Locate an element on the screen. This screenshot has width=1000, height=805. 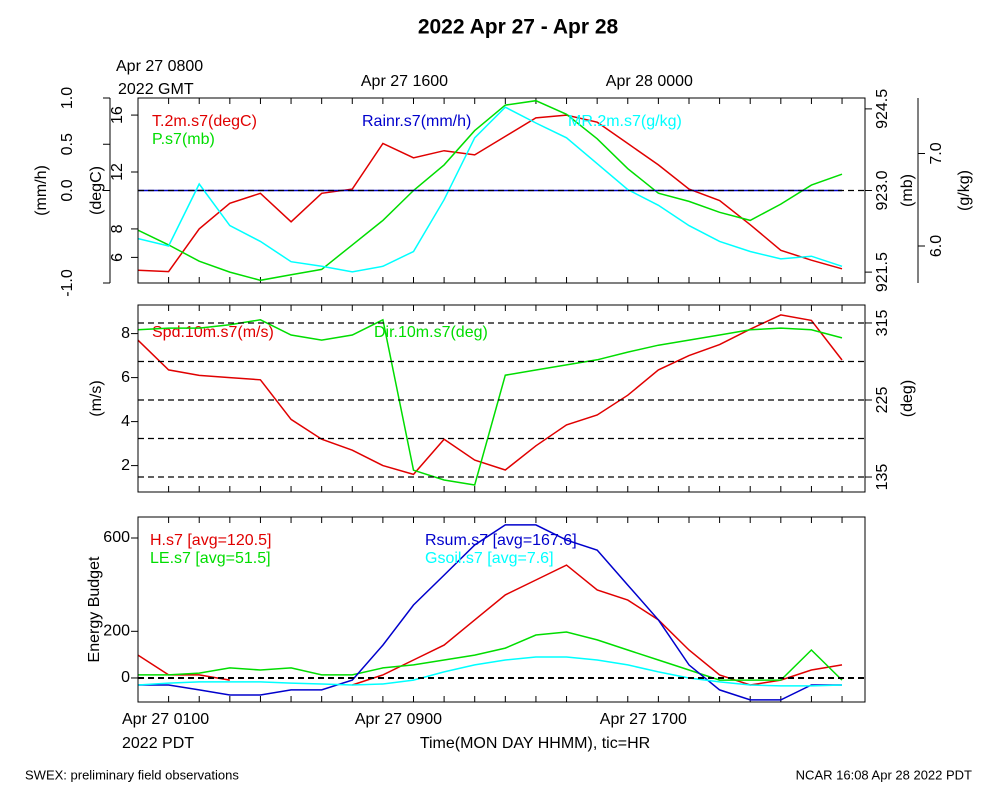
y-tick-label: 924.5 is located at coordinates (882, 109).